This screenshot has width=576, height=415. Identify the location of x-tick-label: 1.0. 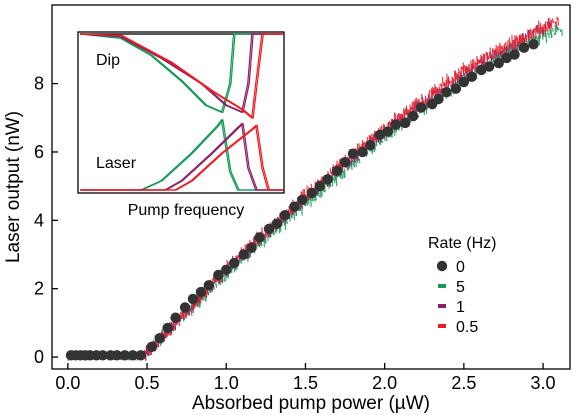
(226, 383).